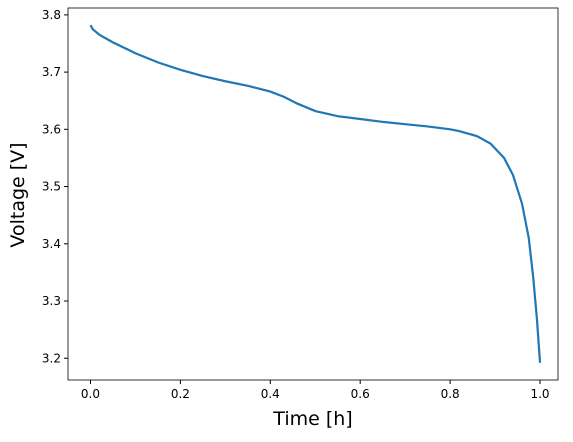 The height and width of the screenshot is (442, 573). Describe the element at coordinates (51, 301) in the screenshot. I see `y-tick-label: 3.3` at that location.